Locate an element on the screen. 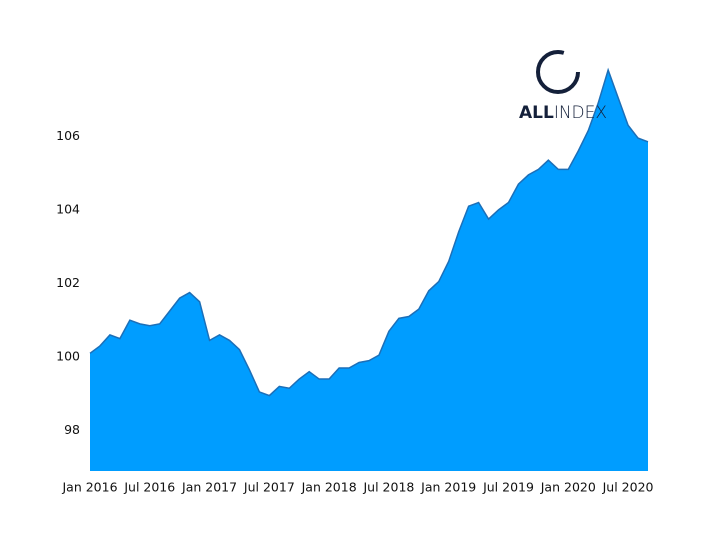  y-tick-label: 100 is located at coordinates (68, 355).